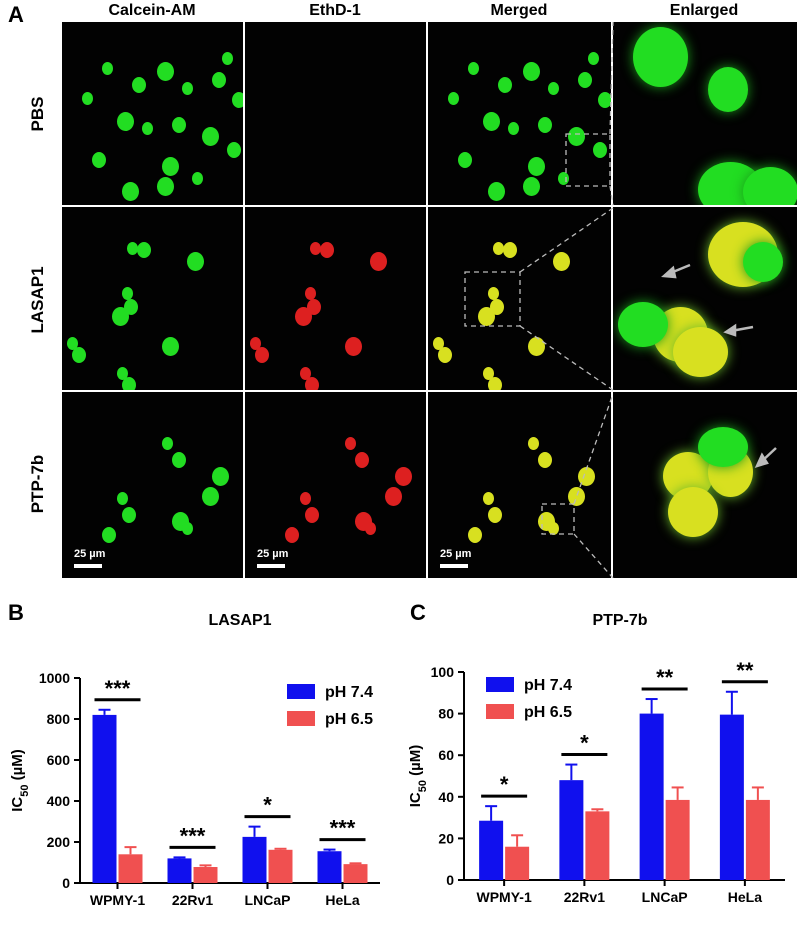  Describe the element at coordinates (59, 760) in the screenshot. I see `y-tick-label: 600` at that location.